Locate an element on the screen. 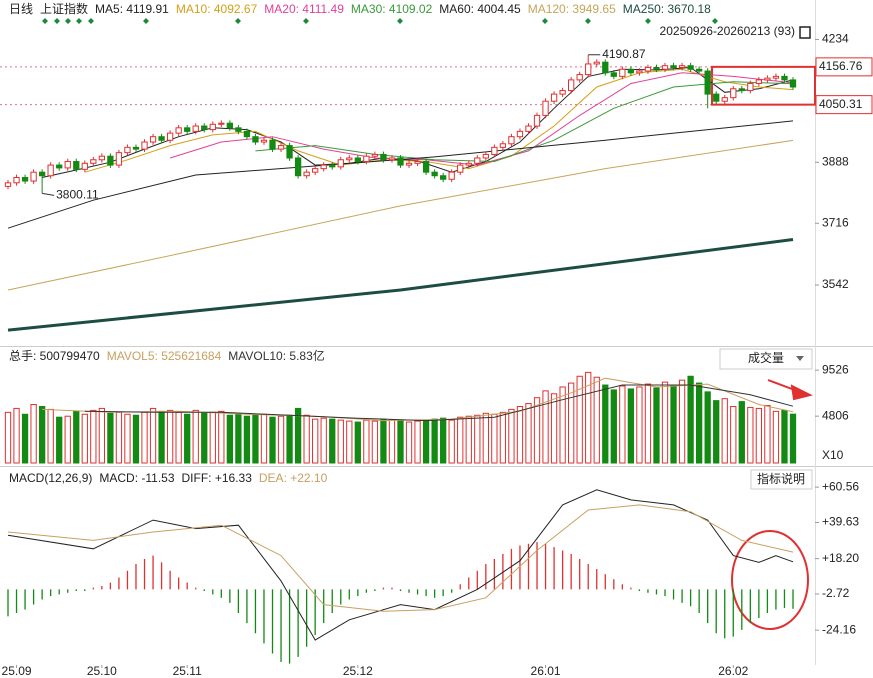 This screenshot has height=678, width=873. header-item: MACD: -11.53 is located at coordinates (136, 478).